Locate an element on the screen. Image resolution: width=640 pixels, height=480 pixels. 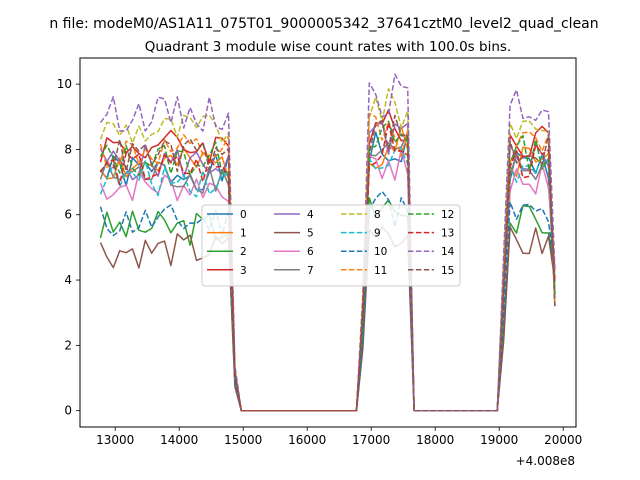
x-tick-label-14000: 14000 is located at coordinates (179, 440).